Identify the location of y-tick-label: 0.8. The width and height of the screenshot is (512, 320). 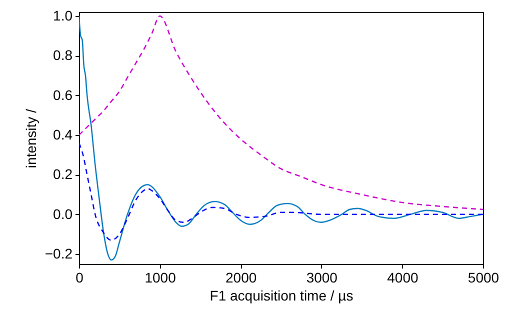
(63, 55).